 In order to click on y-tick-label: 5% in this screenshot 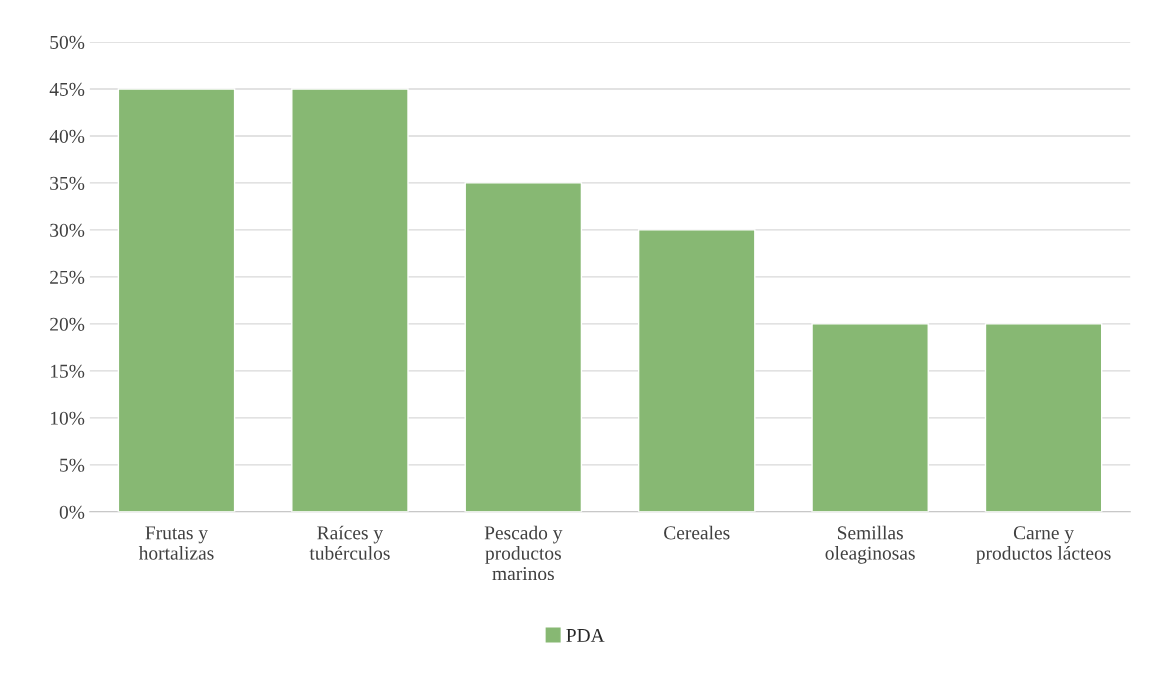, I will do `click(72, 465)`.